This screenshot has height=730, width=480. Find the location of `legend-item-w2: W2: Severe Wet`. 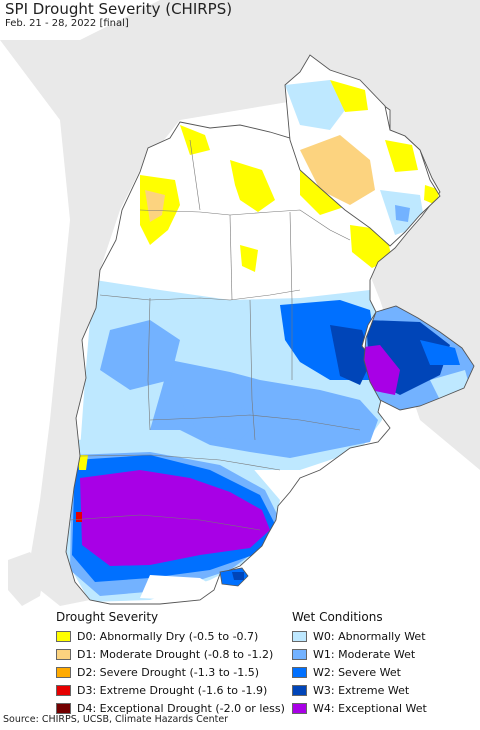

legend-item-w2: W2: Severe Wet is located at coordinates (384, 672).